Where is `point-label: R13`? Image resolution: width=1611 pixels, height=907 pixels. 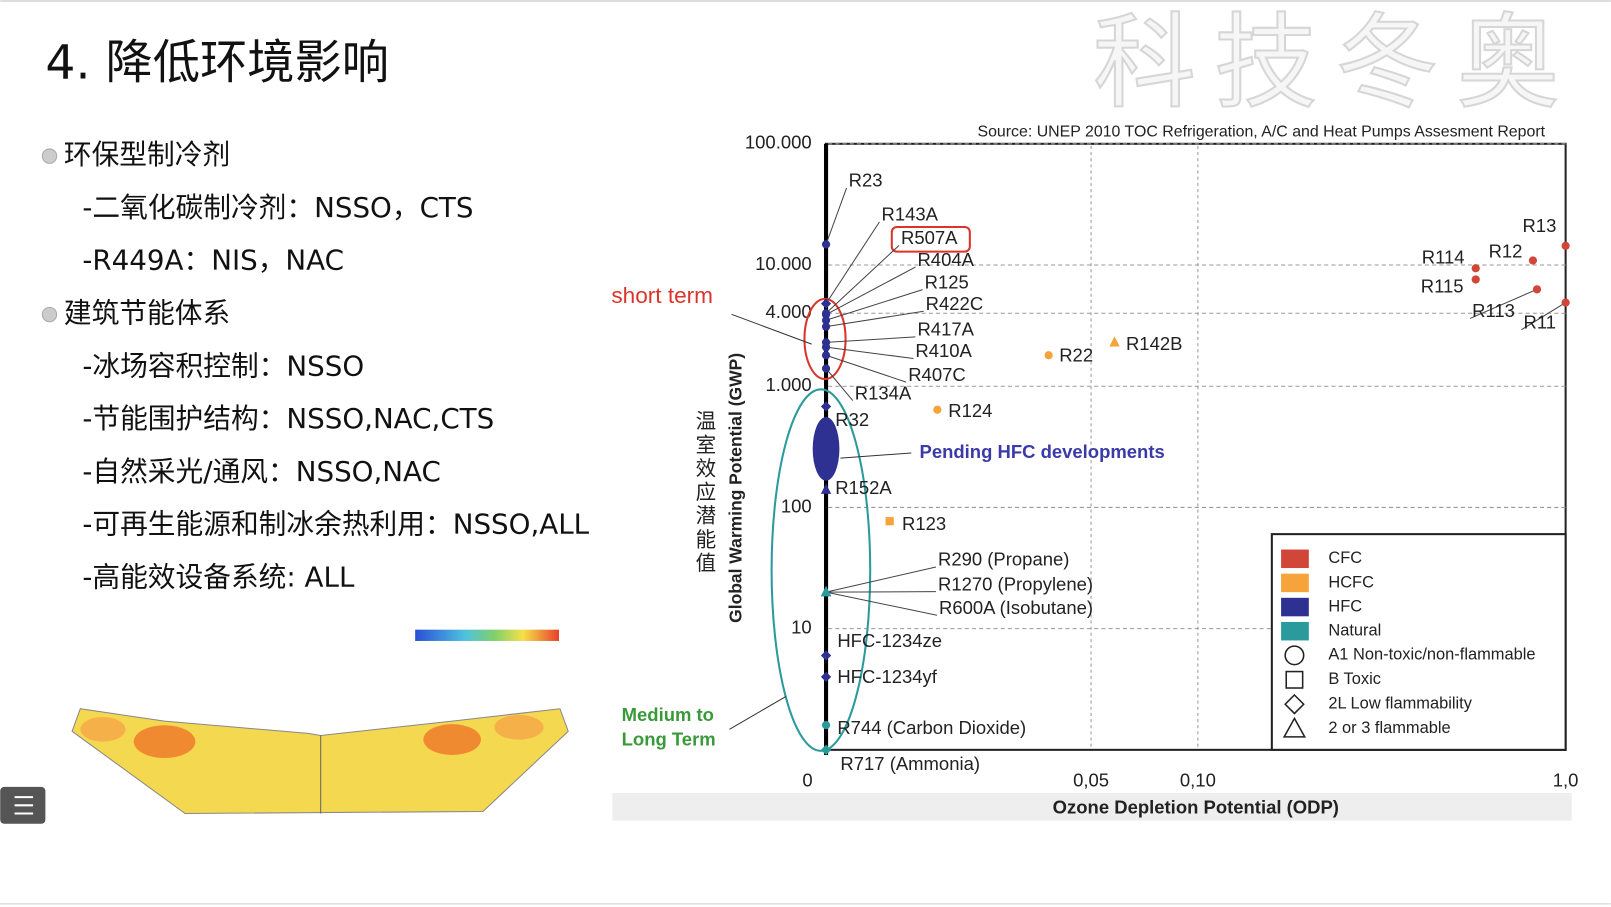
point-label: R13 is located at coordinates (1539, 225).